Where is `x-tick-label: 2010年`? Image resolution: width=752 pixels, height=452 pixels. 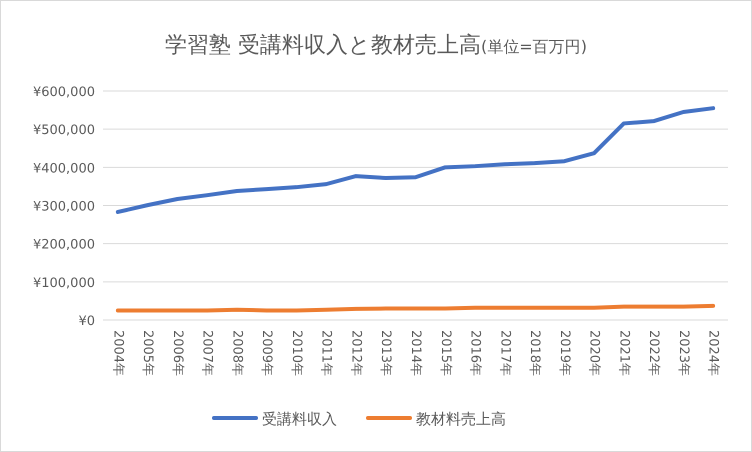
x-tick-label: 2010年 is located at coordinates (296, 353).